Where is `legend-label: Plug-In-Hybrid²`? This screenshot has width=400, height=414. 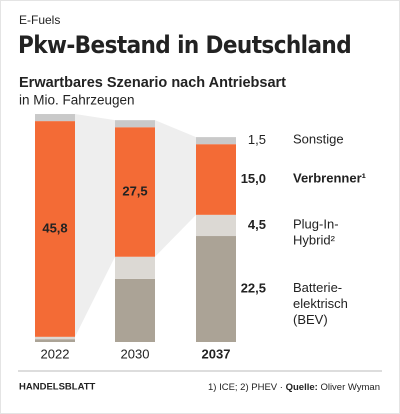
legend-label: Plug-In-Hybrid² is located at coordinates (316, 232).